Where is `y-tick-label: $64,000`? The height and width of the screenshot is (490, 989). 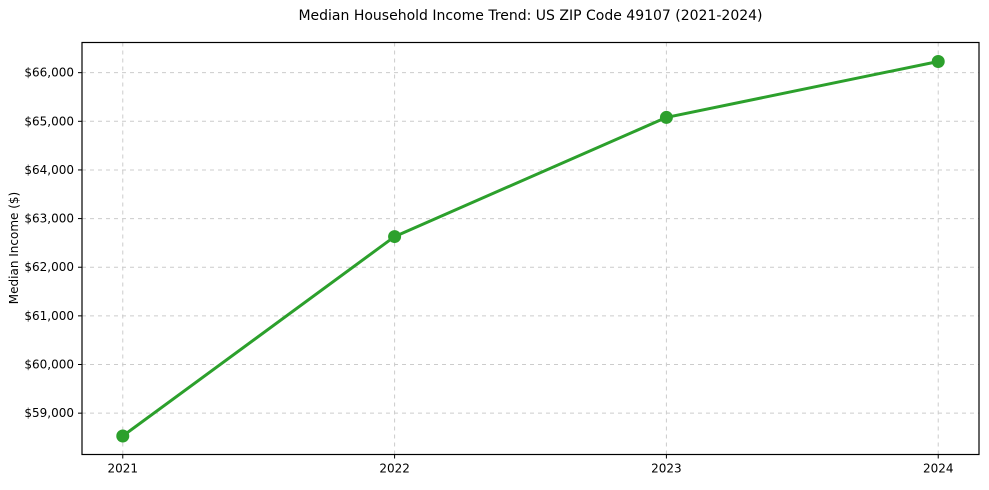
y-tick-label: $64,000 is located at coordinates (49, 170).